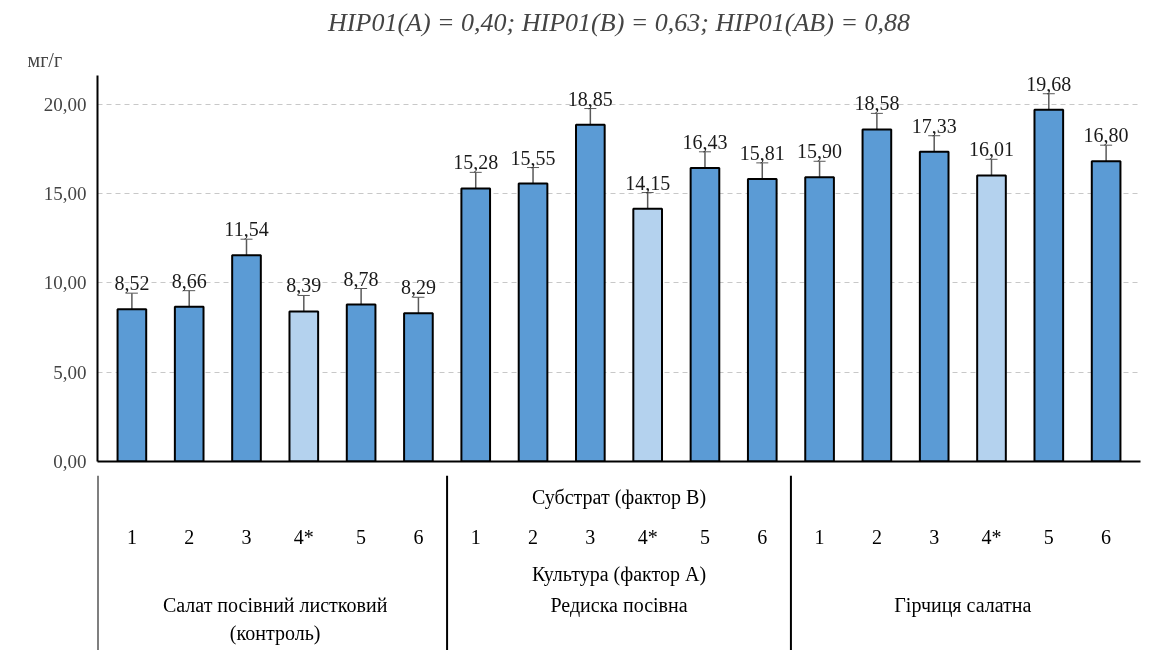 The height and width of the screenshot is (657, 1154). Describe the element at coordinates (65, 104) in the screenshot. I see `y-tick-label: 20,00` at that location.